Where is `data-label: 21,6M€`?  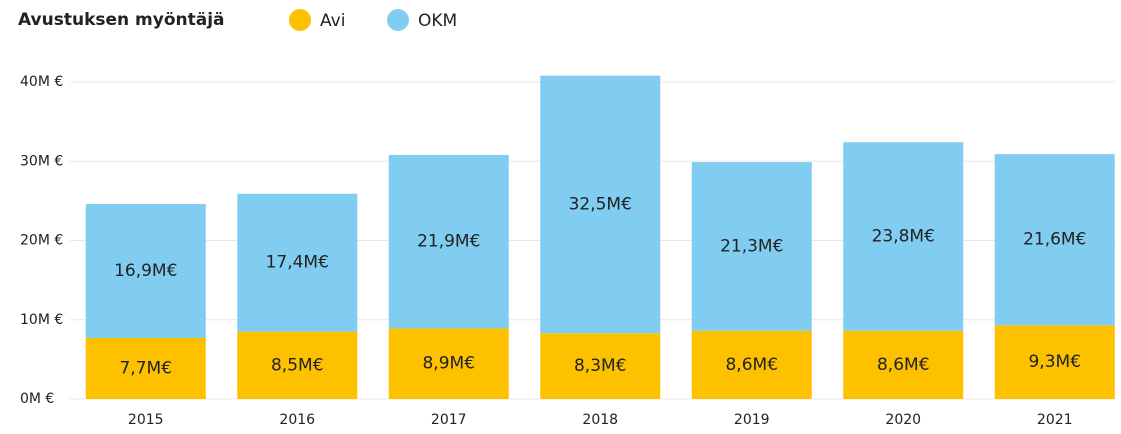 data-label: 21,6M€ is located at coordinates (1054, 240).